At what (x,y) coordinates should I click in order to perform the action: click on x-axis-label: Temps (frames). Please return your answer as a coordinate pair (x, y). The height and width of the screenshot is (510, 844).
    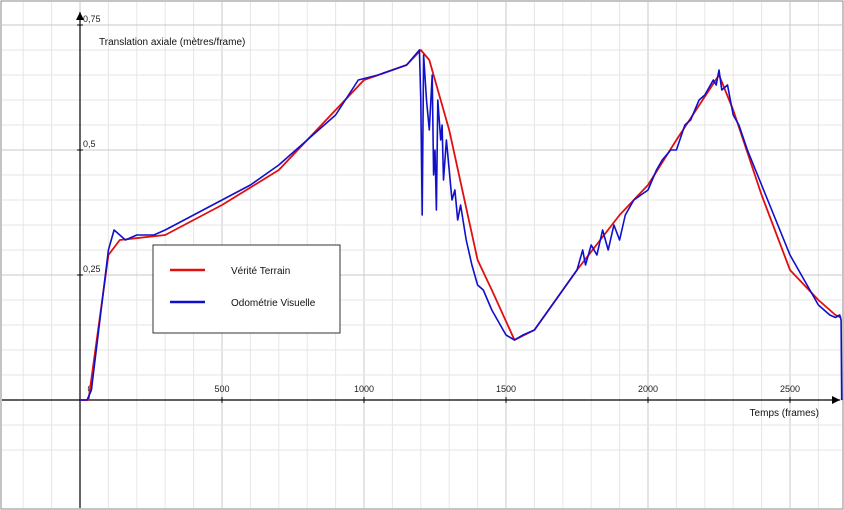
    Looking at the image, I should click on (784, 413).